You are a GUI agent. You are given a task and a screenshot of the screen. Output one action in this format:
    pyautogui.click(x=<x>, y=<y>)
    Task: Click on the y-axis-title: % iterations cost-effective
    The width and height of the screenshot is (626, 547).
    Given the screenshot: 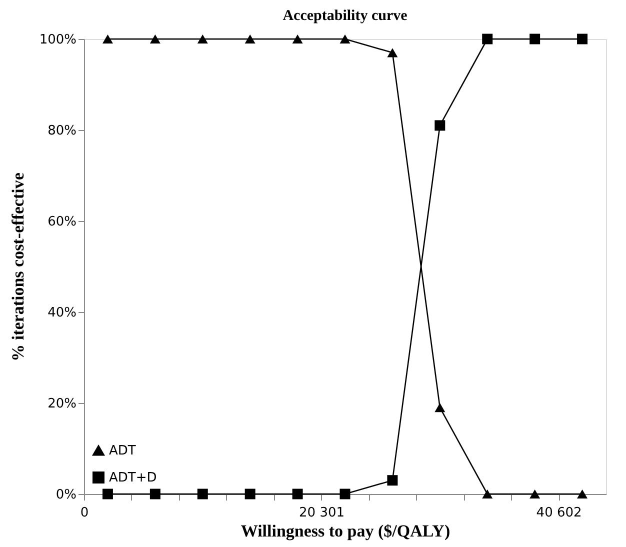 What is the action you would take?
    pyautogui.click(x=18, y=267)
    